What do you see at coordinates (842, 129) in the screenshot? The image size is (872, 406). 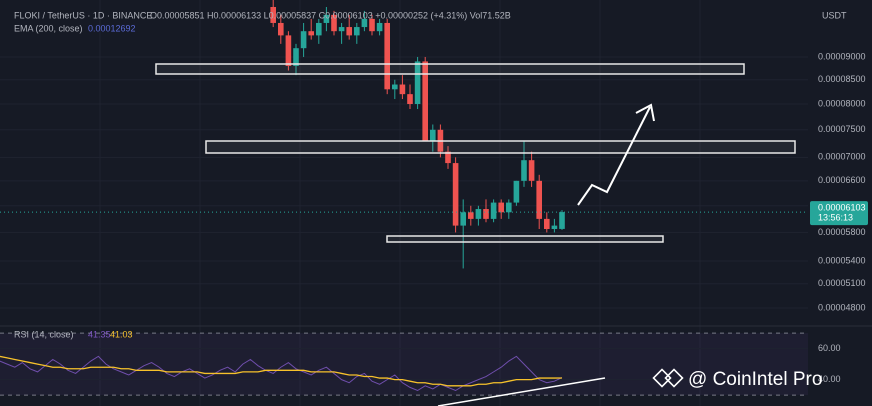 I see `y-tick-label: 0.00007500` at bounding box center [842, 129].